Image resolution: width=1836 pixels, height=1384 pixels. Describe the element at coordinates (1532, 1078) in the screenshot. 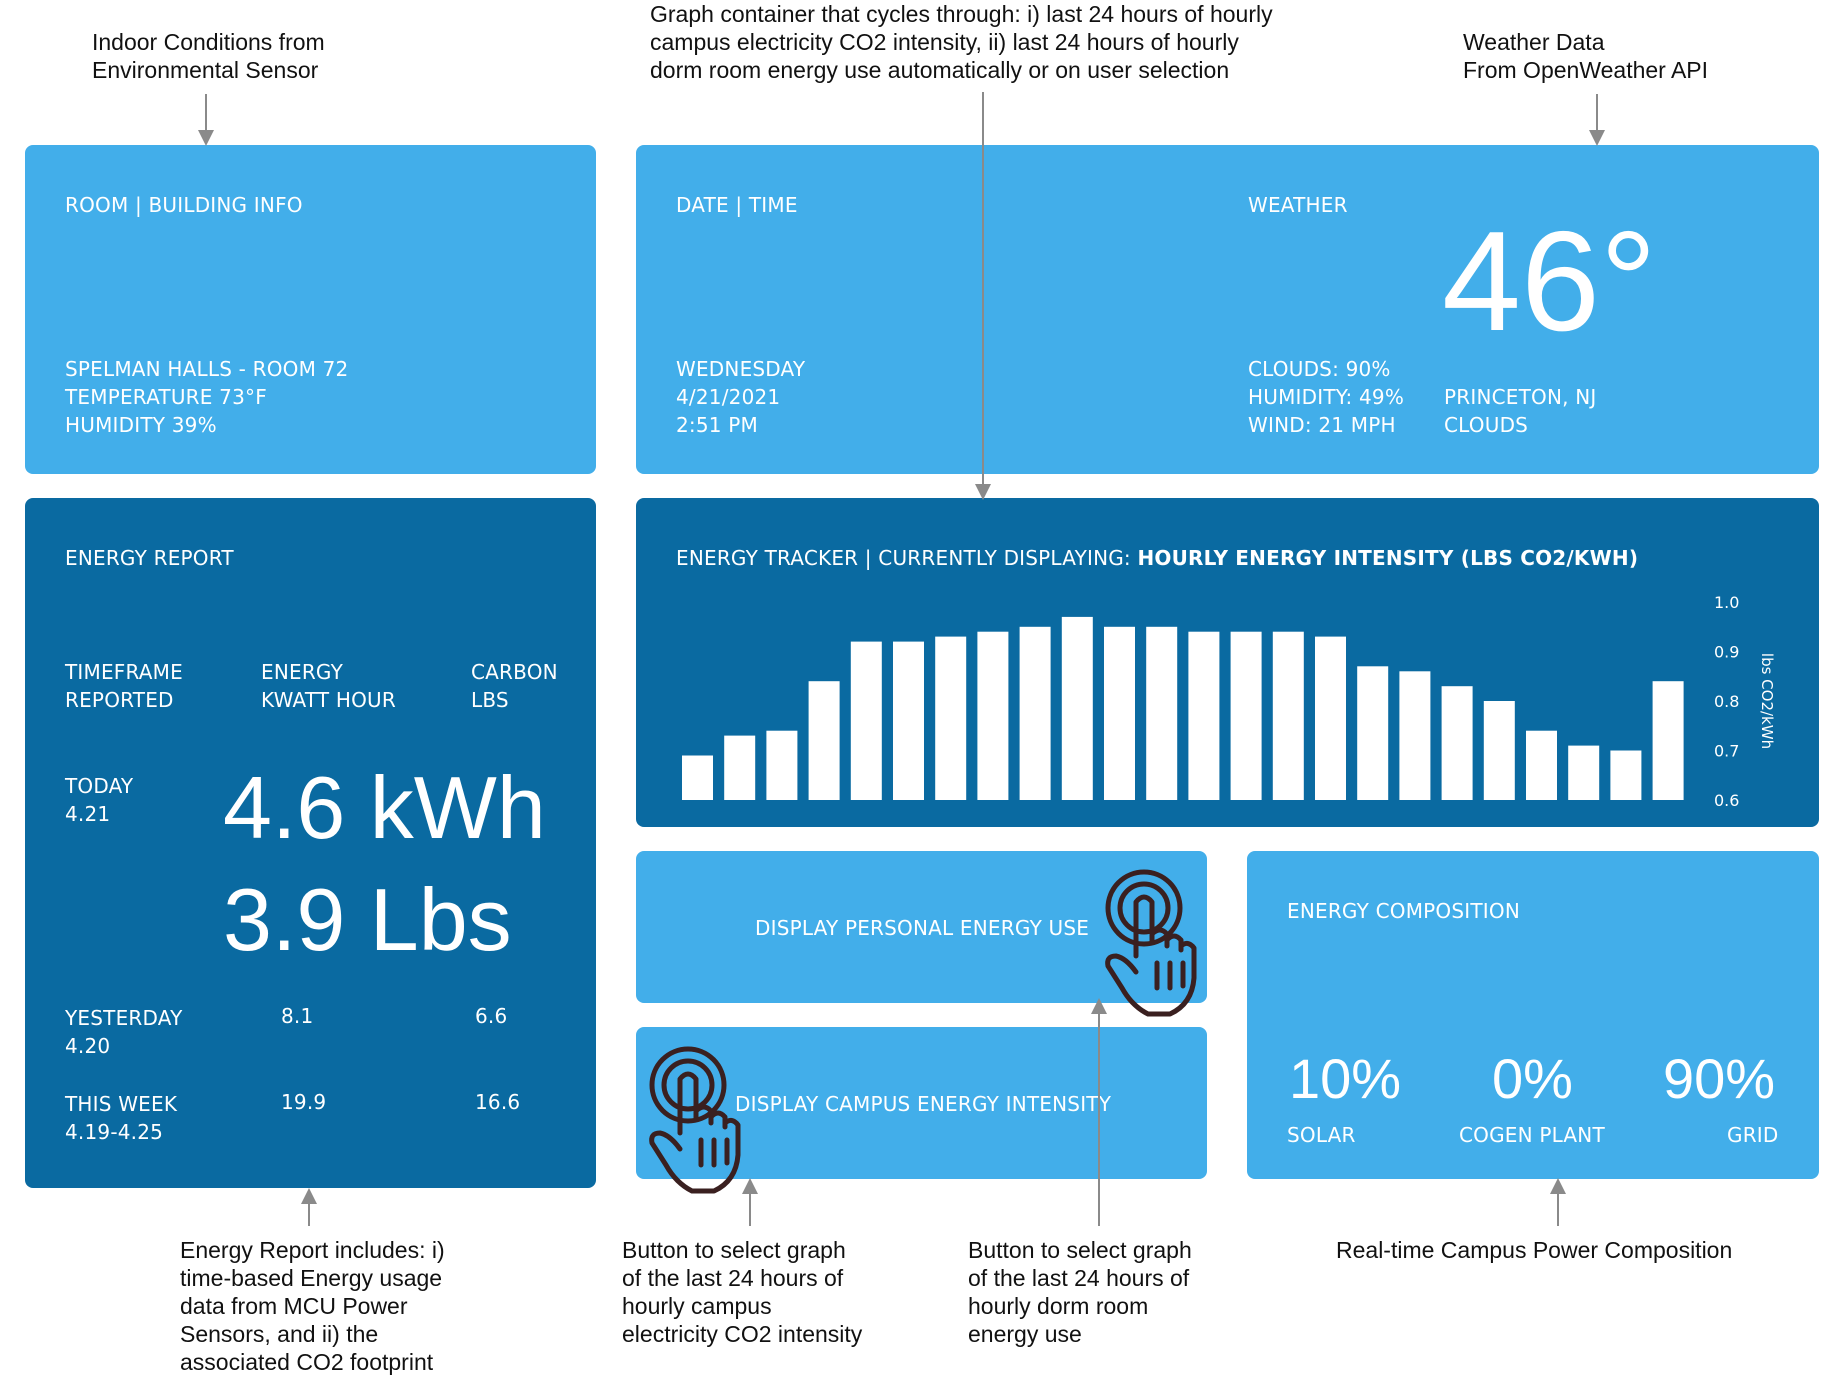

I see `cogen-percent: 0%` at that location.